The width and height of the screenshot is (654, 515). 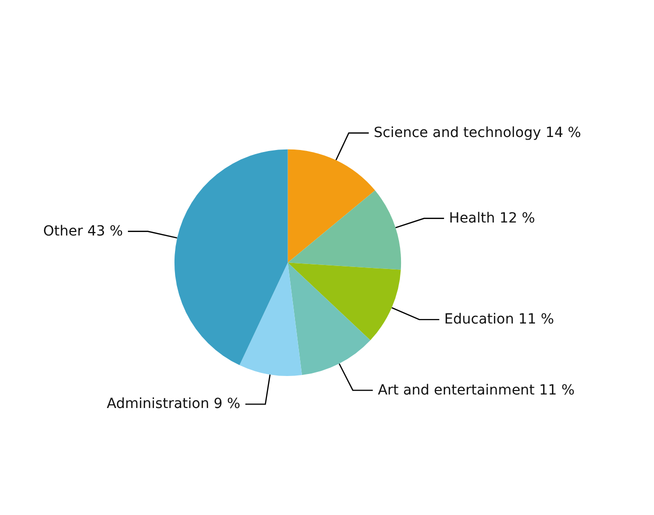 I want to click on slice-label: Art and entertainment 11 %, so click(x=476, y=390).